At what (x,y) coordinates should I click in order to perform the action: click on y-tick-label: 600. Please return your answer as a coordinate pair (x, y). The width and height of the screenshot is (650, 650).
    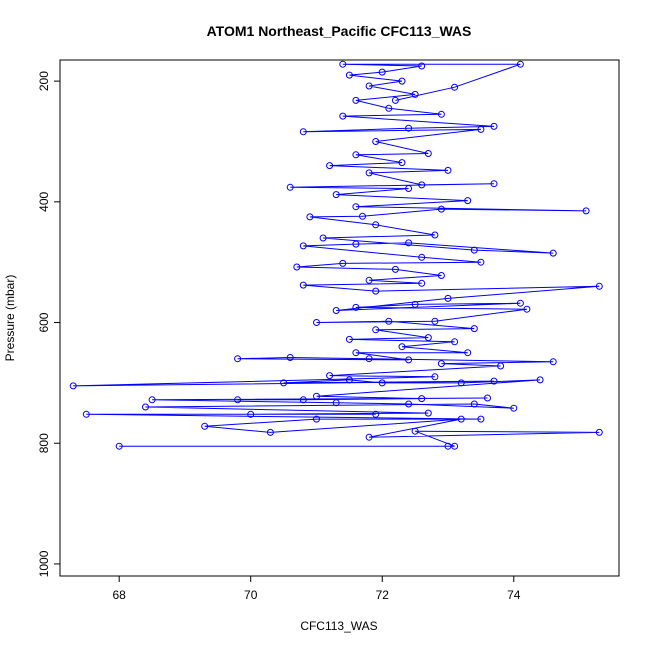
    Looking at the image, I should click on (44, 322).